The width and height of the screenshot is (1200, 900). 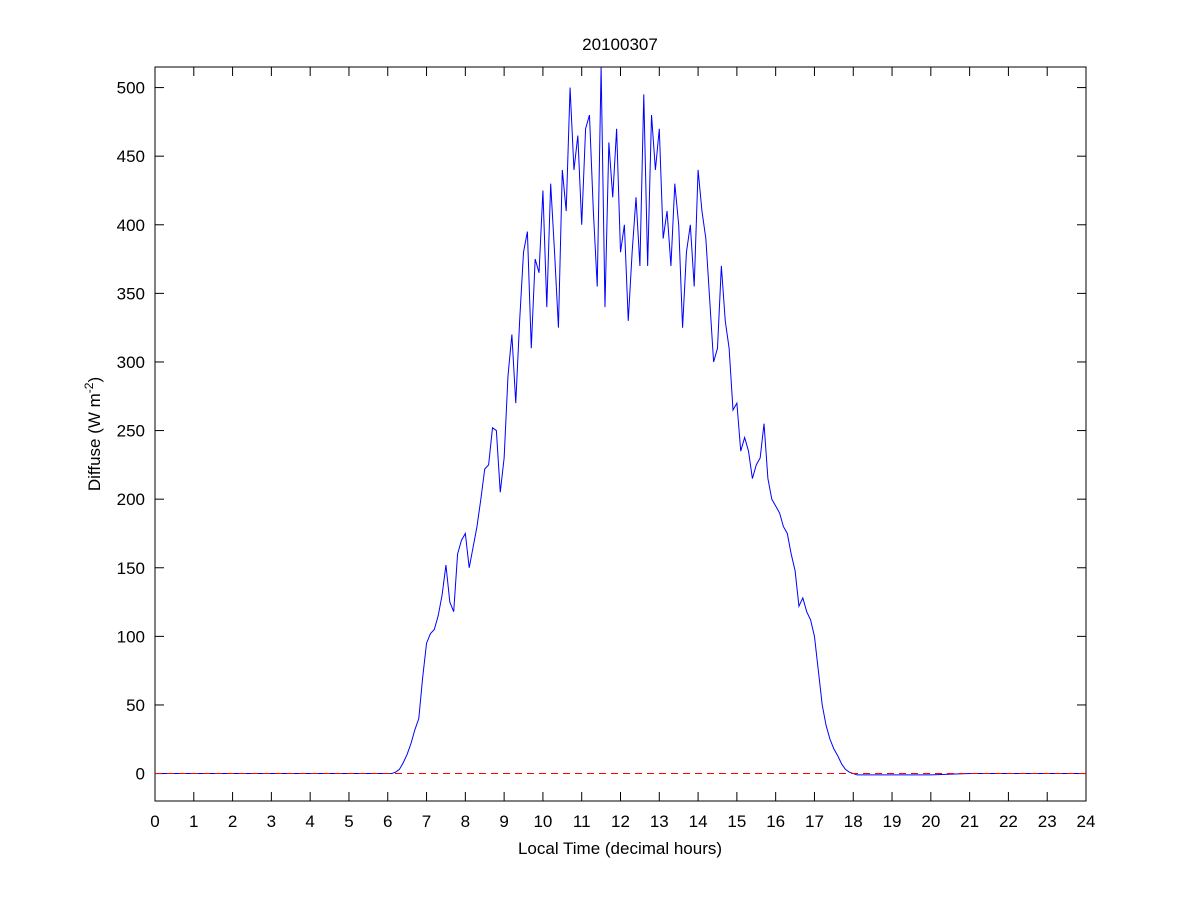 I want to click on x-tick-label: 2, so click(x=232, y=821).